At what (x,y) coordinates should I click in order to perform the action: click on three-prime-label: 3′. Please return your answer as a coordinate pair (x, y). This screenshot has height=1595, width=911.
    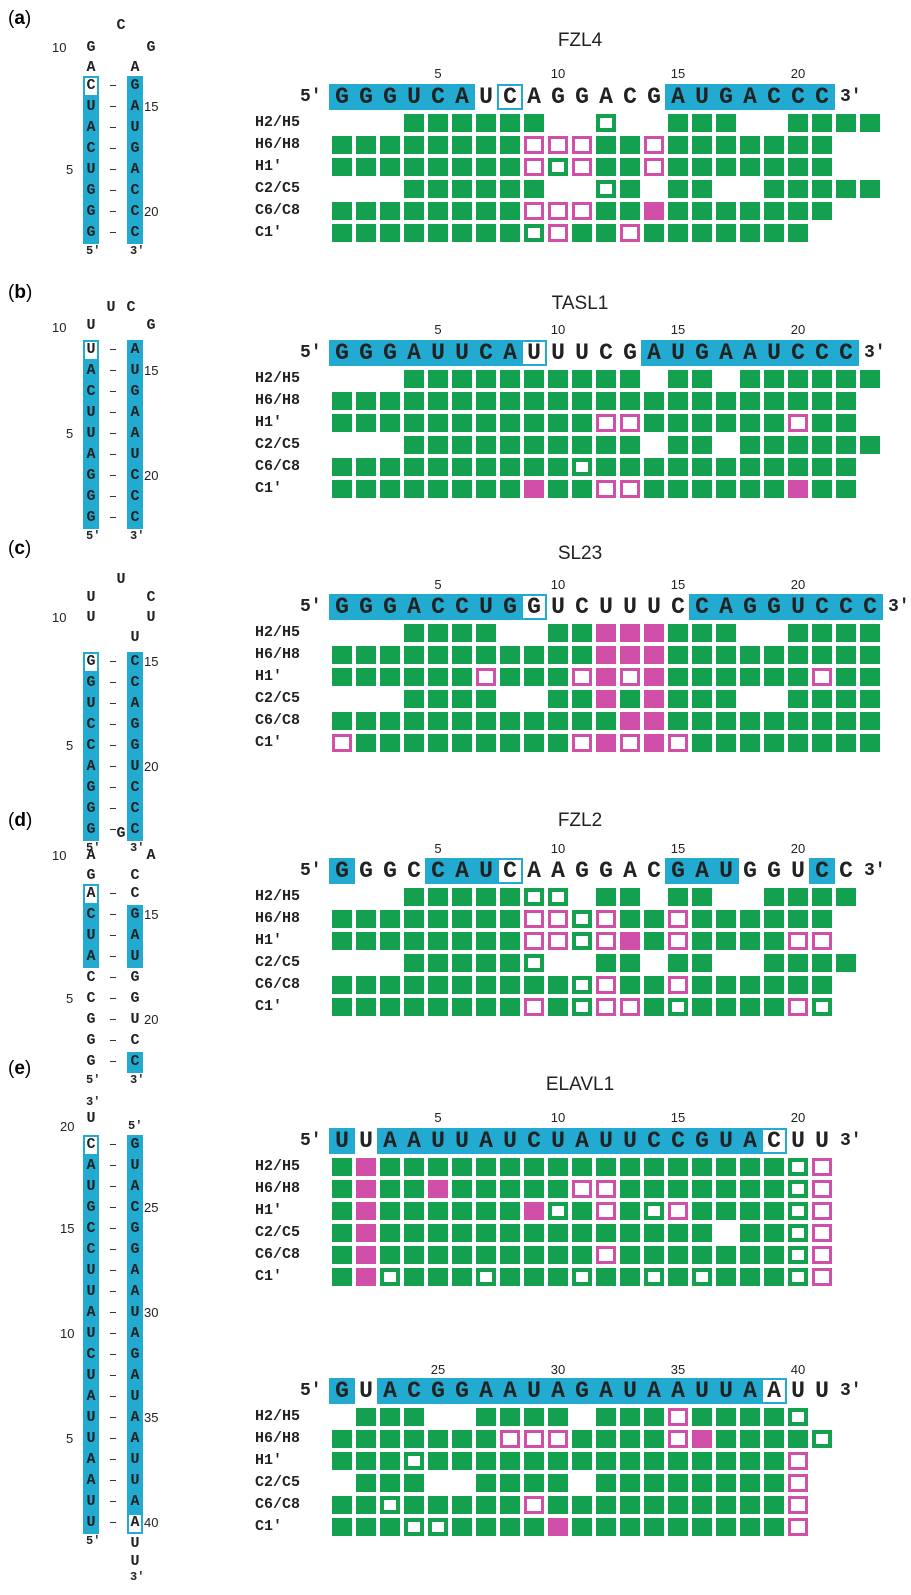
    Looking at the image, I should click on (851, 1391).